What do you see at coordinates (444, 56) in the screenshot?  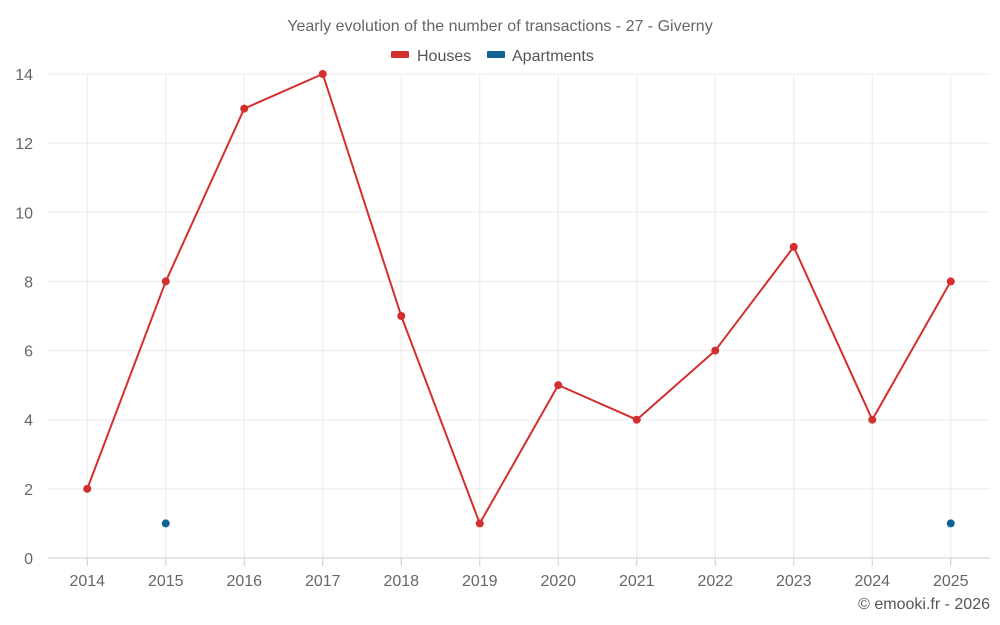 I see `legend-label-houses: Houses` at bounding box center [444, 56].